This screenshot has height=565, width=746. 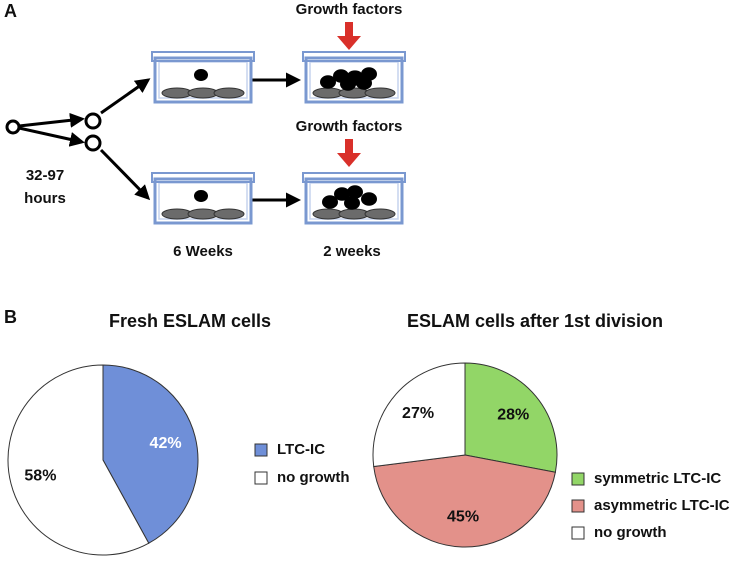 I want to click on legend-label: LTC-IC, so click(x=301, y=449).